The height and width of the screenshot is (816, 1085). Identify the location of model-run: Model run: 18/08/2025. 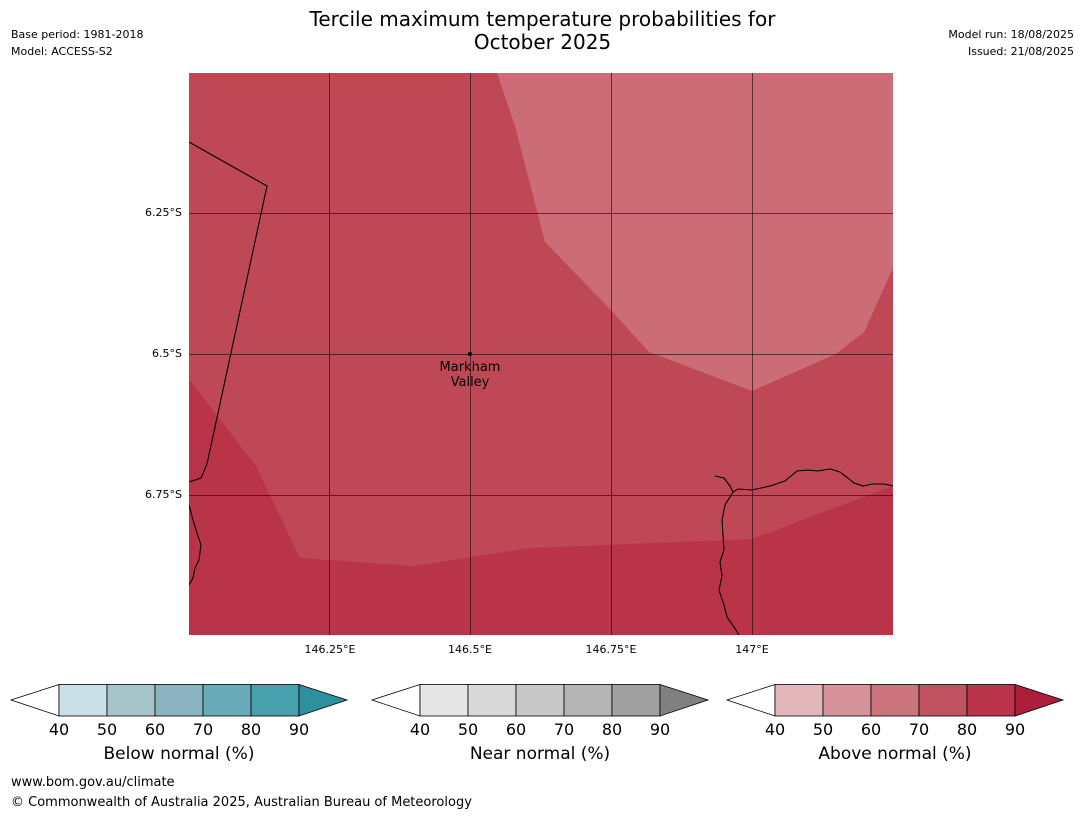
(1011, 34).